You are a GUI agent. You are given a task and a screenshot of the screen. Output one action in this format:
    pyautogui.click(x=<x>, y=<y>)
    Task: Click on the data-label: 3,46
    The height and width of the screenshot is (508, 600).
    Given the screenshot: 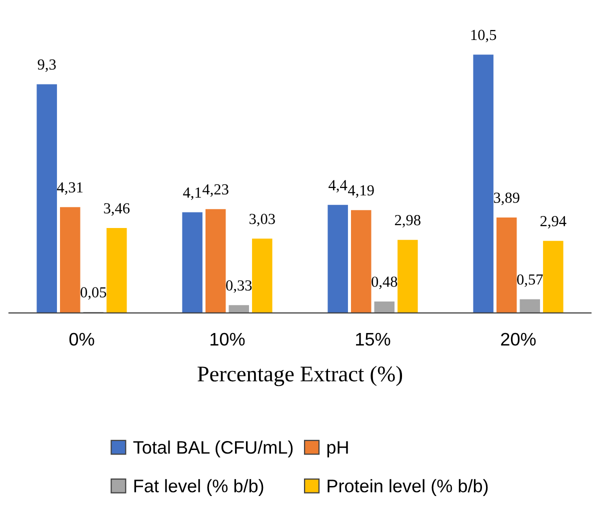 What is the action you would take?
    pyautogui.click(x=117, y=209)
    